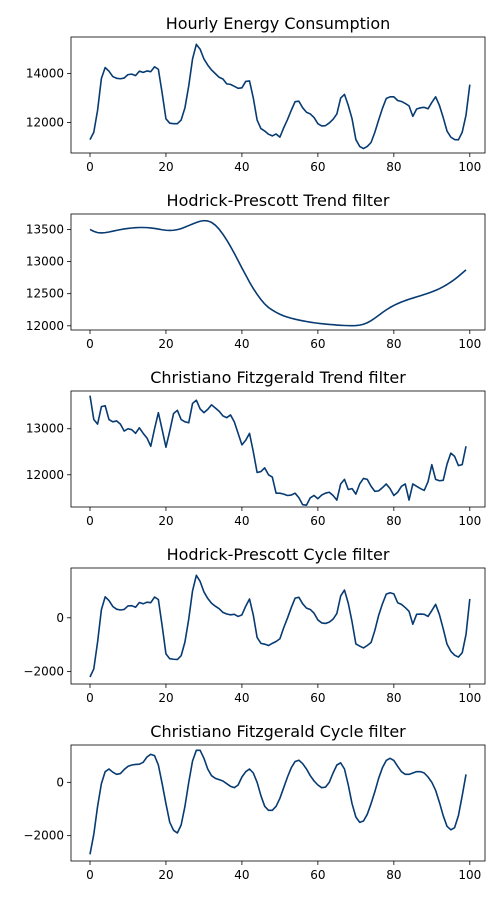 The height and width of the screenshot is (900, 500). Describe the element at coordinates (45, 229) in the screenshot. I see `y-tick-label: 13500` at that location.